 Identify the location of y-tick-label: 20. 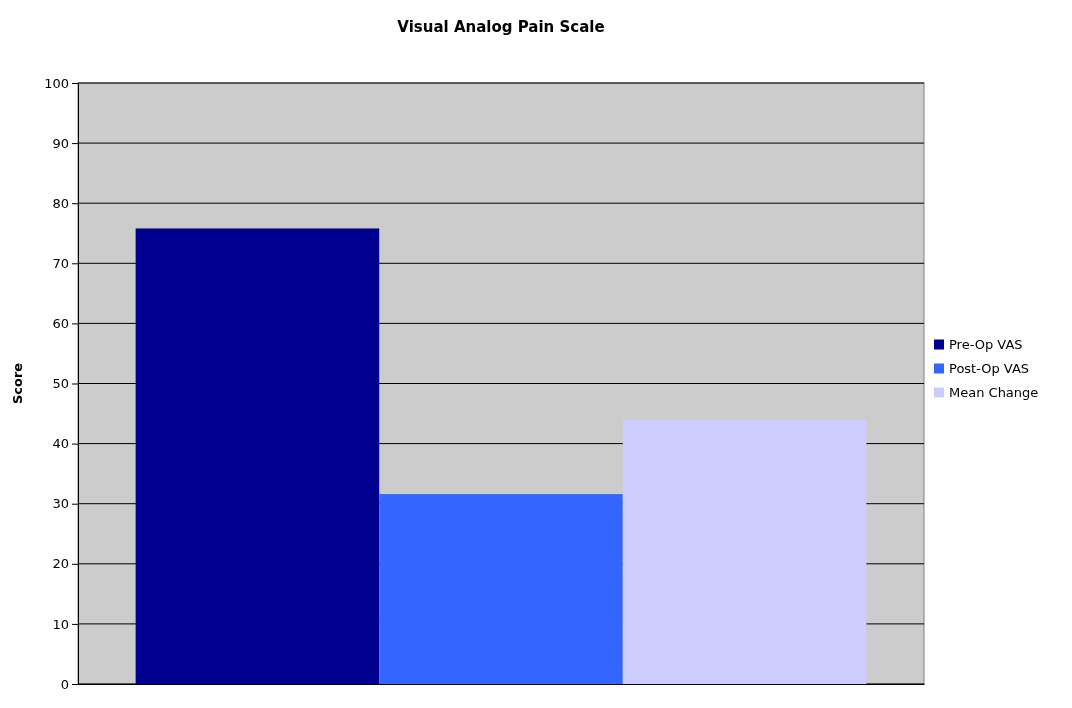
(60, 564).